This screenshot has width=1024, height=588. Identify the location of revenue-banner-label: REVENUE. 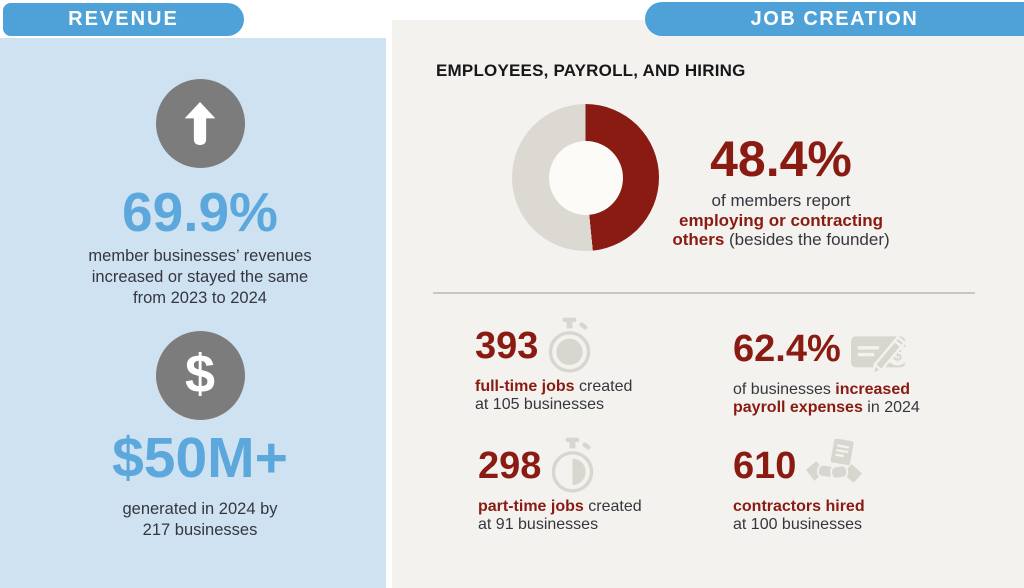
(123, 19).